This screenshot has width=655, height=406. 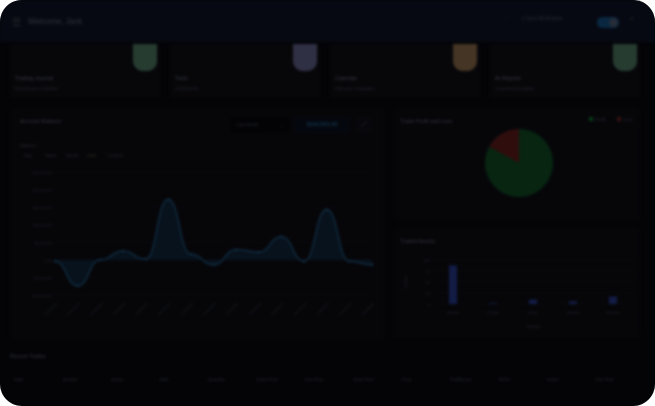 What do you see at coordinates (34, 79) in the screenshot?
I see `card-title: Trading Journal` at bounding box center [34, 79].